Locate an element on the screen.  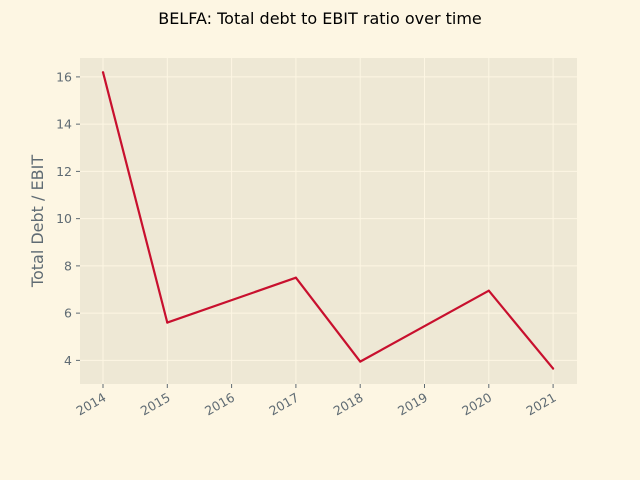
y-tick-label: 6 is located at coordinates (68, 313).